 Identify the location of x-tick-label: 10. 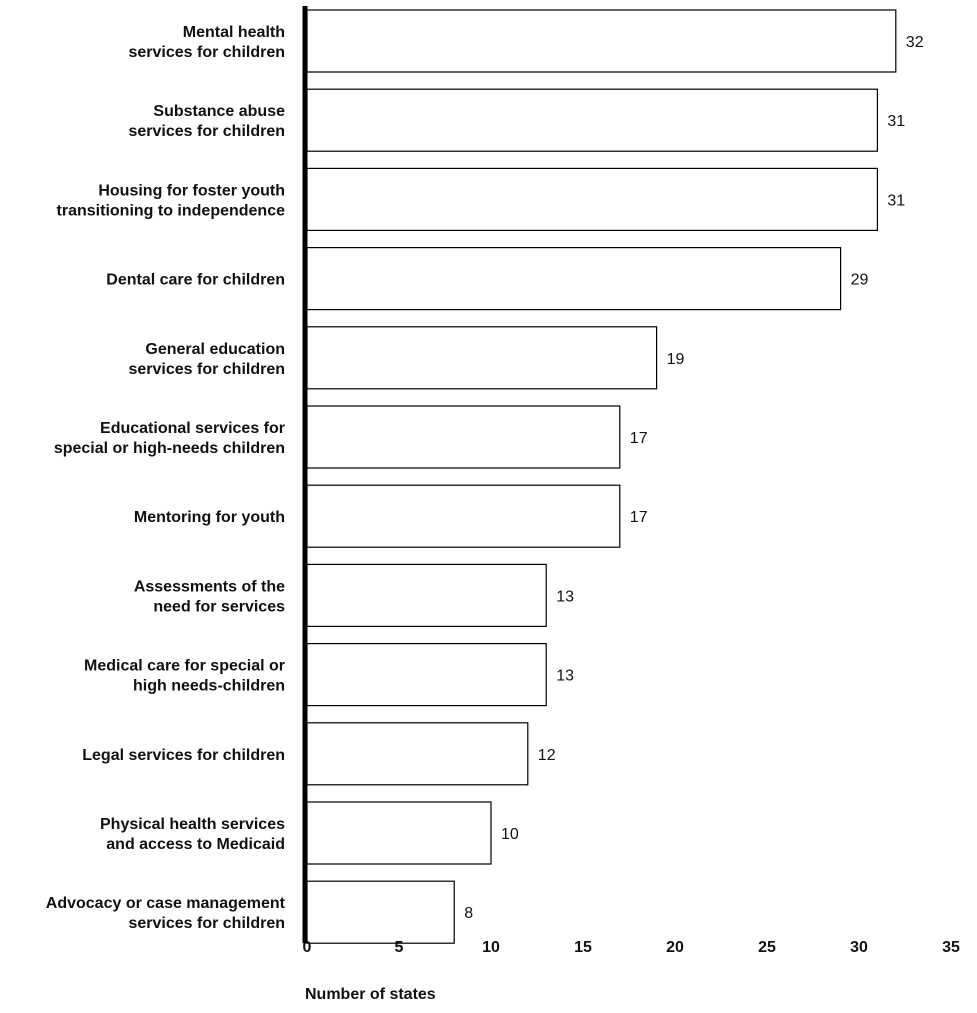
(491, 947).